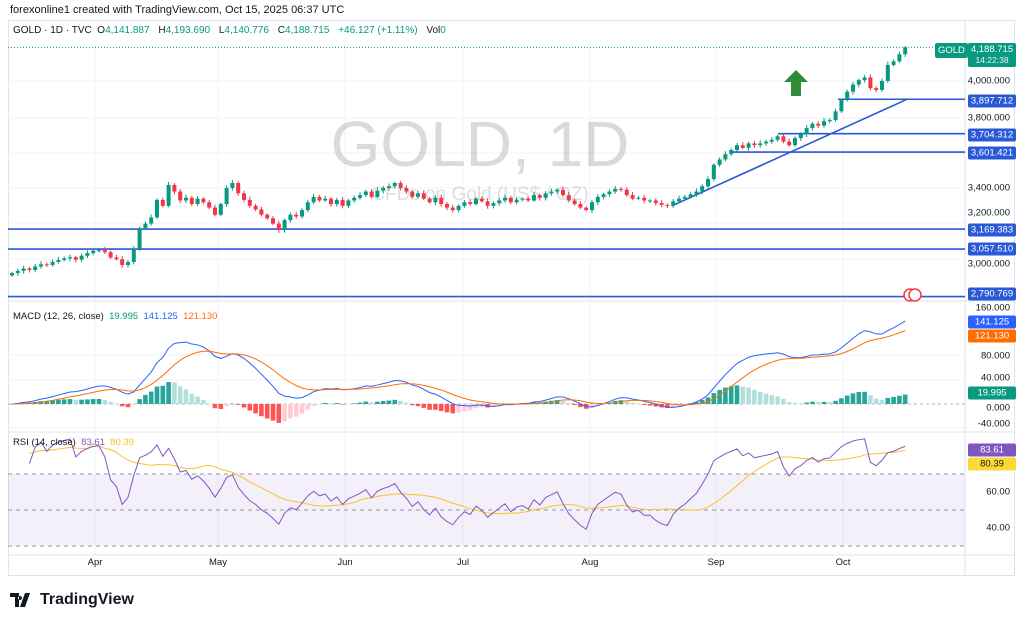 The height and width of the screenshot is (623, 1024). I want to click on macd-title: MACD (12, 26, close), so click(58, 316).